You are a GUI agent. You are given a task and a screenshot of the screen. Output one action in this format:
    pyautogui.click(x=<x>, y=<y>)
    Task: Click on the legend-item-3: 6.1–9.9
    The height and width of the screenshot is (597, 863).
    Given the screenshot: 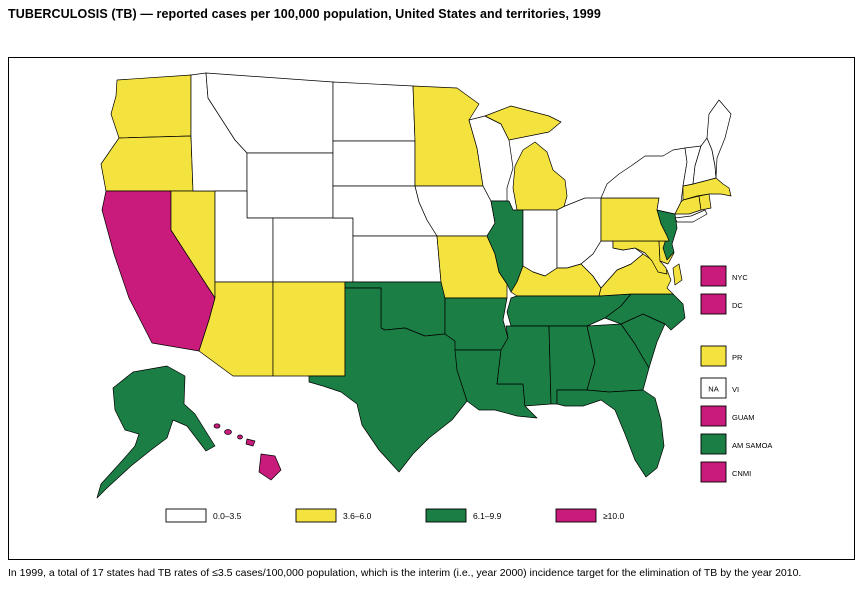 What is the action you would take?
    pyautogui.click(x=463, y=515)
    